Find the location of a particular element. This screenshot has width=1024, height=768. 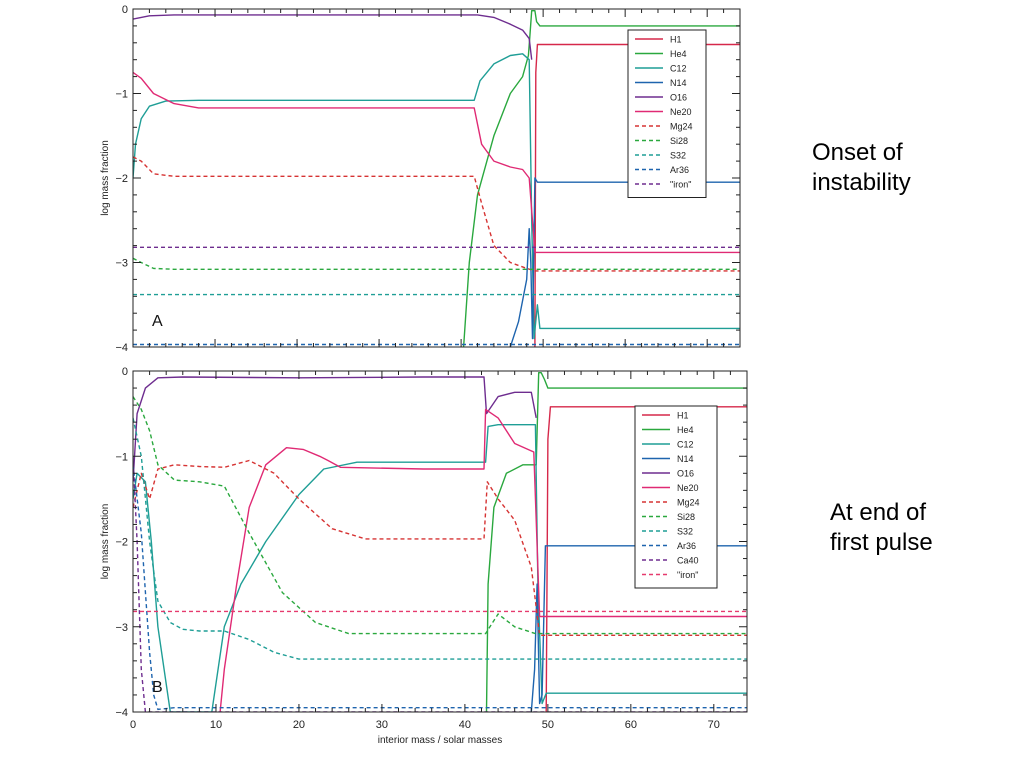

annotation-end-of-first-pulse: At end of first pulse is located at coordinates (881, 528).